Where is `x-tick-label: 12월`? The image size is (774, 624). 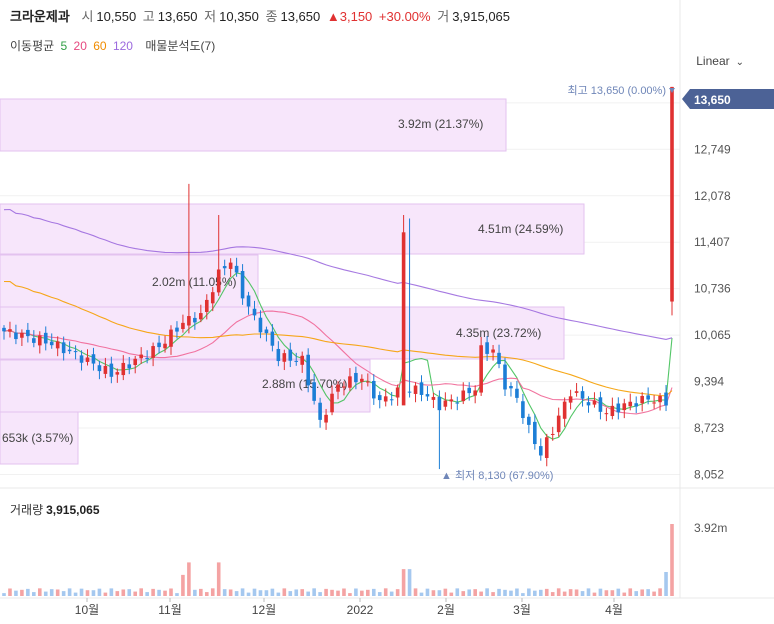
x-tick-label: 12월 is located at coordinates (264, 610).